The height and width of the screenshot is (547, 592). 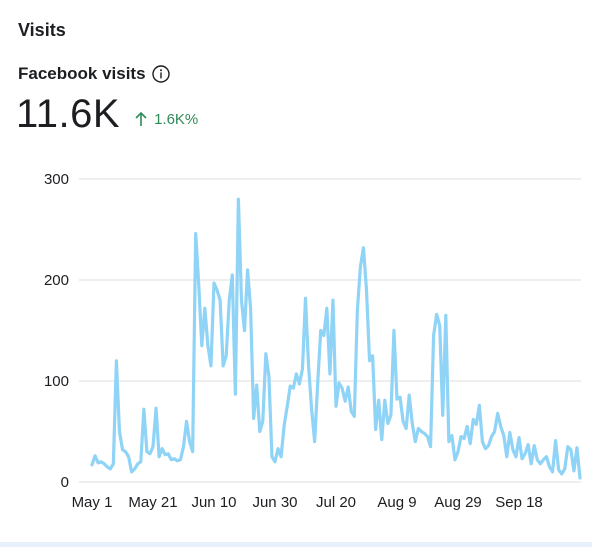 What do you see at coordinates (42, 30) in the screenshot?
I see `section-title: Visits` at bounding box center [42, 30].